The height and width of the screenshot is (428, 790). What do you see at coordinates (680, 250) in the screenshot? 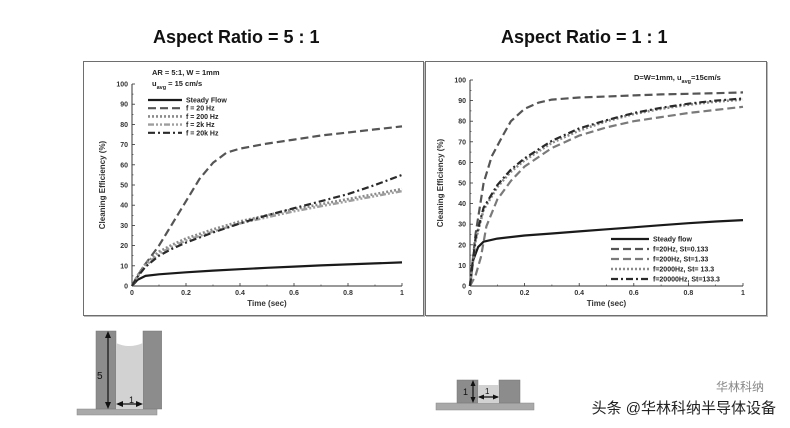
I see `right-chart-legend-label-2: f=20Hz, St=0.133` at bounding box center [680, 250].